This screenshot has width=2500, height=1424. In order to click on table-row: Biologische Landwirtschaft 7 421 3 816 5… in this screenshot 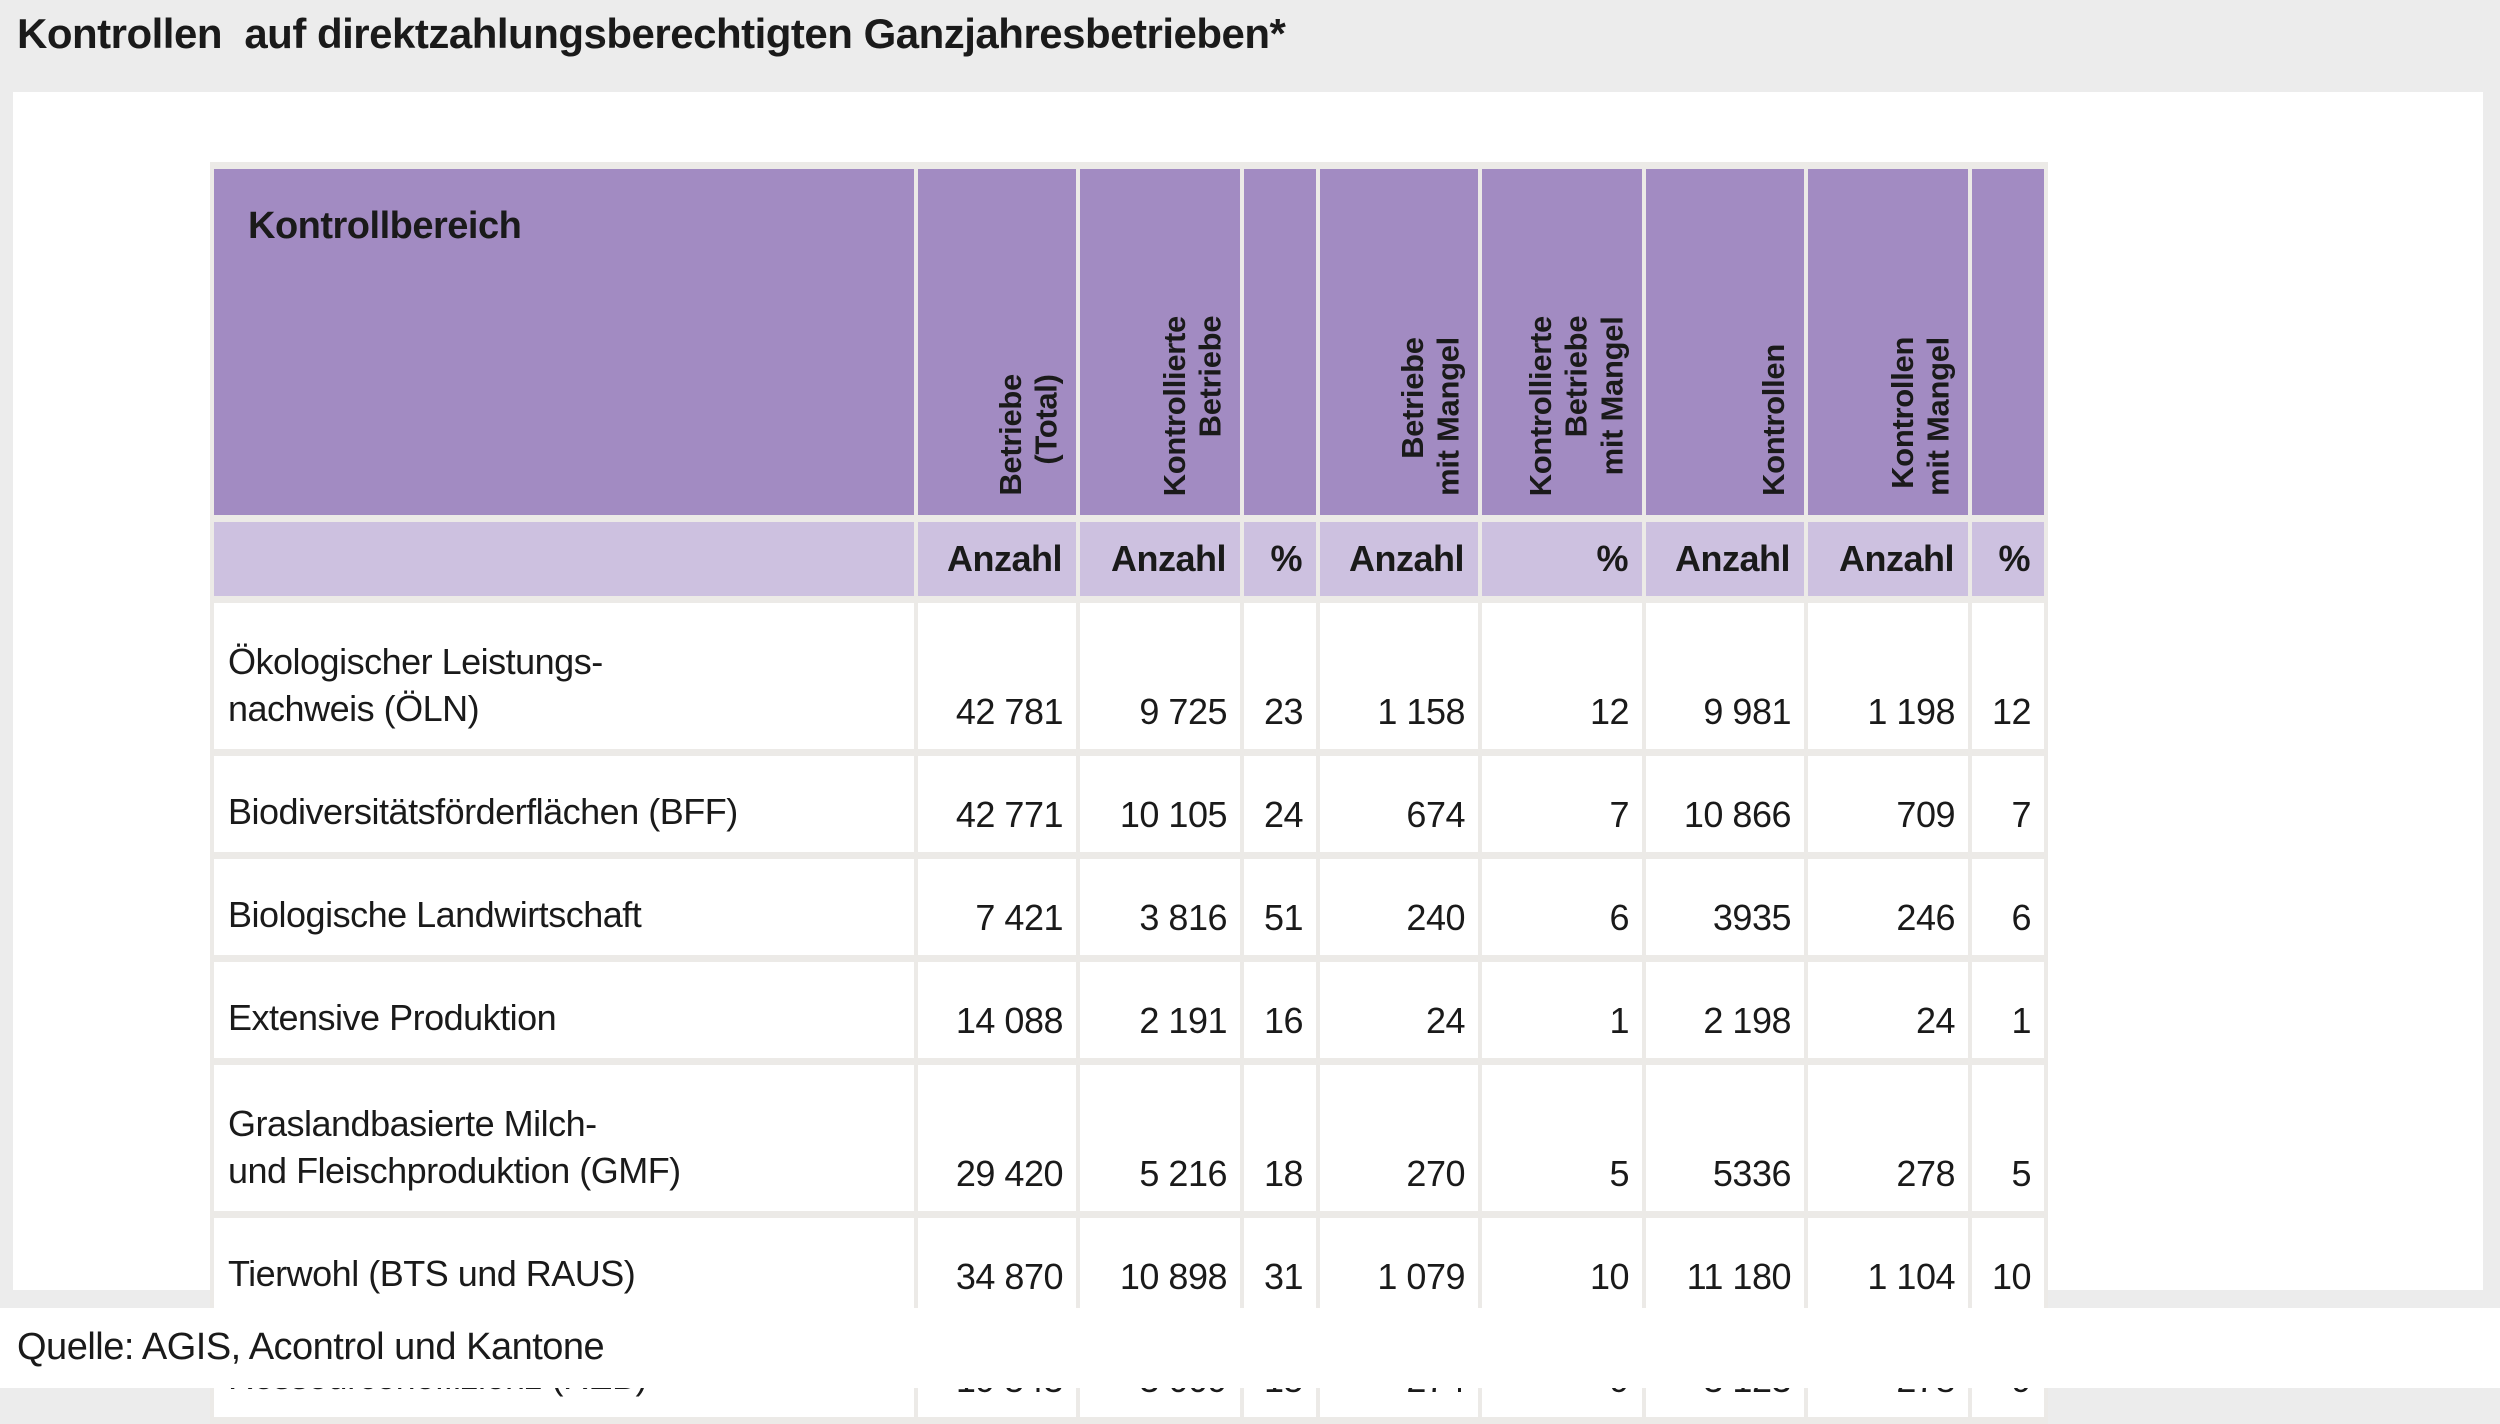, I will do `click(1129, 907)`.